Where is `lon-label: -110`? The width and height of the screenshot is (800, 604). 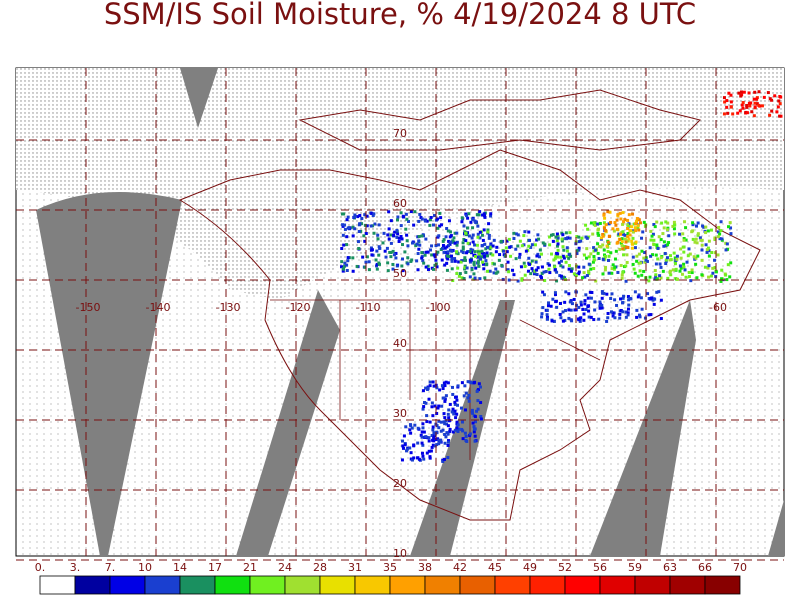
lon-label: -110 is located at coordinates (368, 307).